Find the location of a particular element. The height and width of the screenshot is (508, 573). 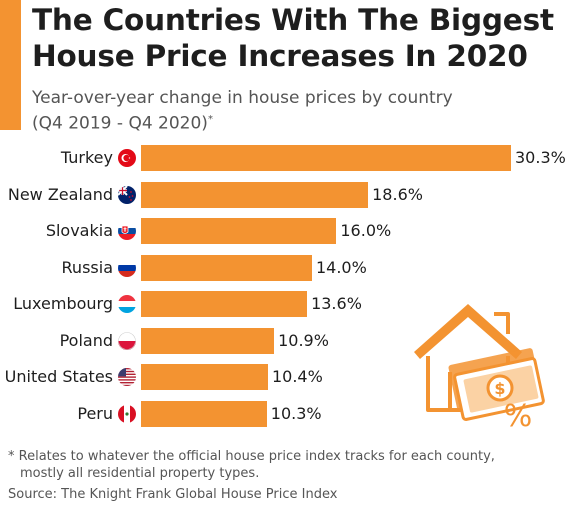

peru-flag-icon is located at coordinates (127, 413).